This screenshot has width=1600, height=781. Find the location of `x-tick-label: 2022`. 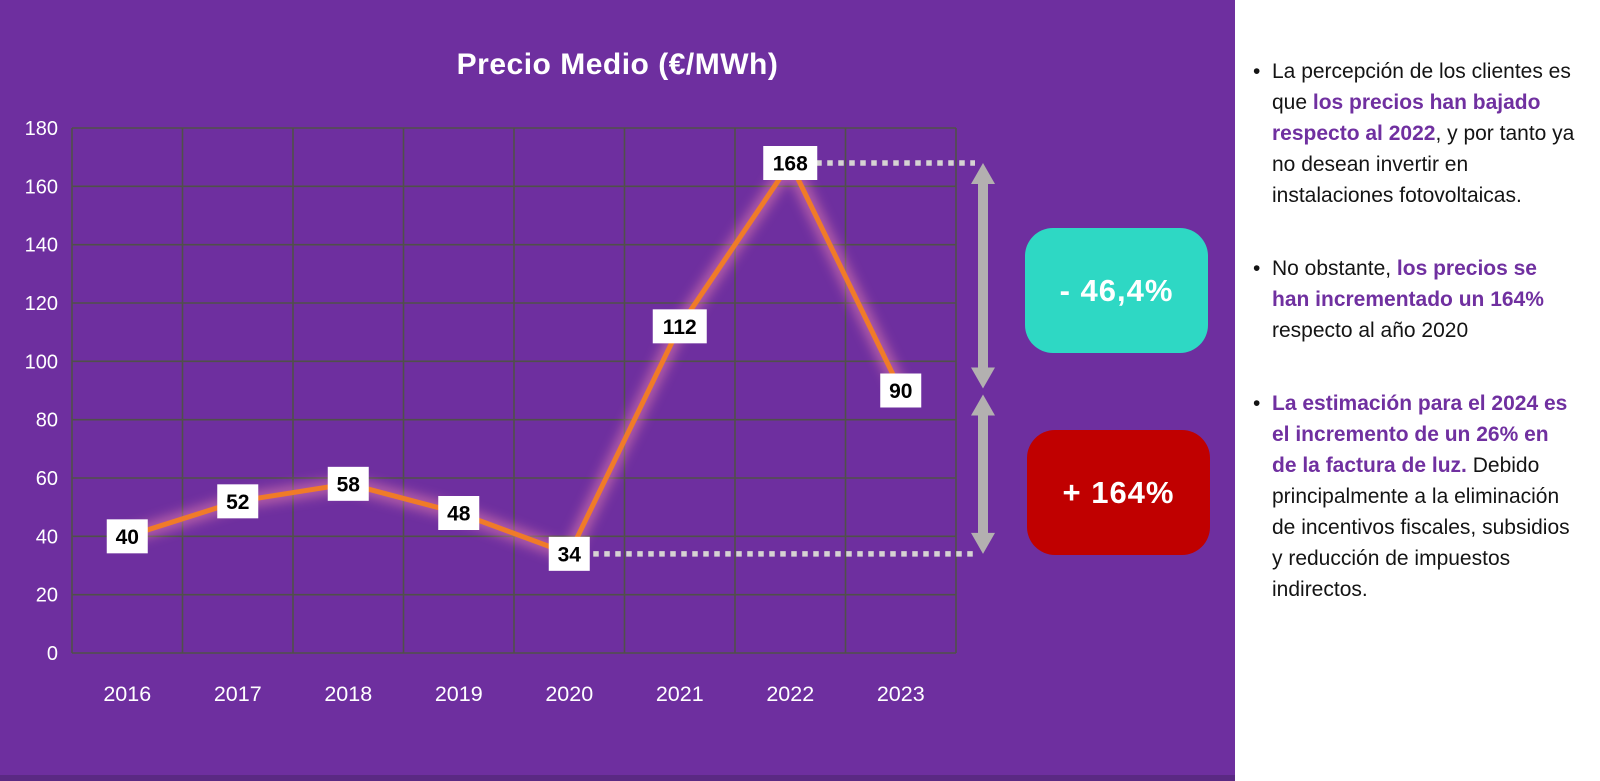

x-tick-label: 2022 is located at coordinates (790, 694).